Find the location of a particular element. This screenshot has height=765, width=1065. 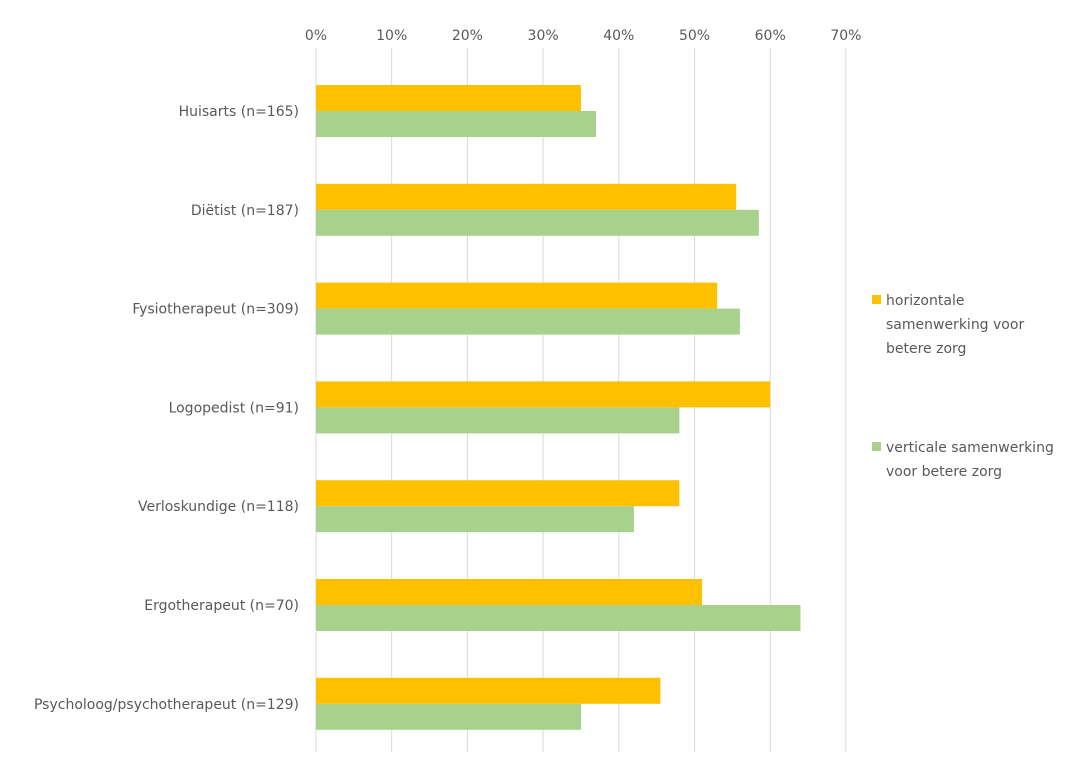

x-tick-label: 60% is located at coordinates (770, 36).